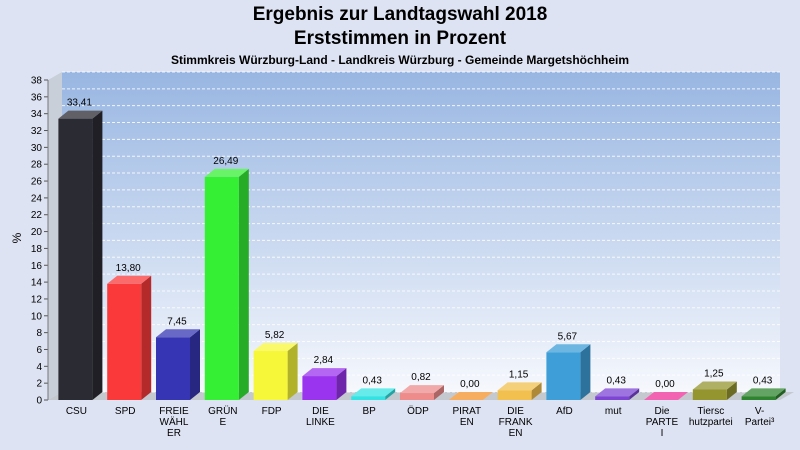 Image resolution: width=800 pixels, height=450 pixels. What do you see at coordinates (760, 422) in the screenshot?
I see `x-tick-label: Partei³` at bounding box center [760, 422].